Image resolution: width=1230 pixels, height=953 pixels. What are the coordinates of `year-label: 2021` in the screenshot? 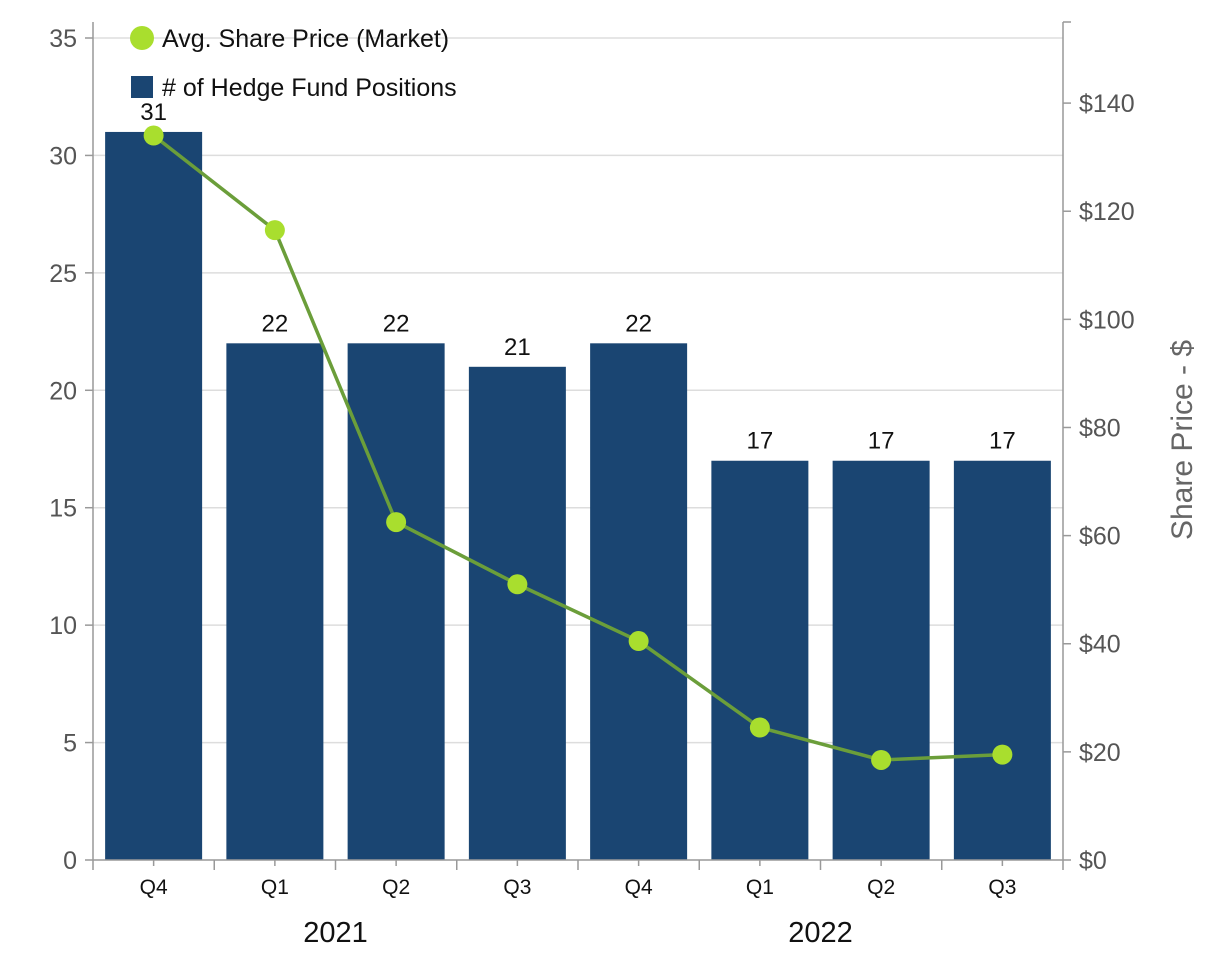 It's located at (335, 933).